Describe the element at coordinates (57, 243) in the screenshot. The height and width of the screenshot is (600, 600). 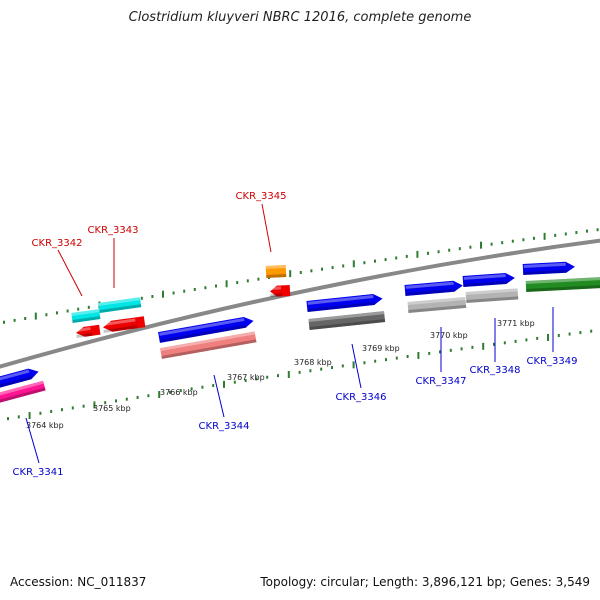
I see `gene-label: CKR_3342` at that location.